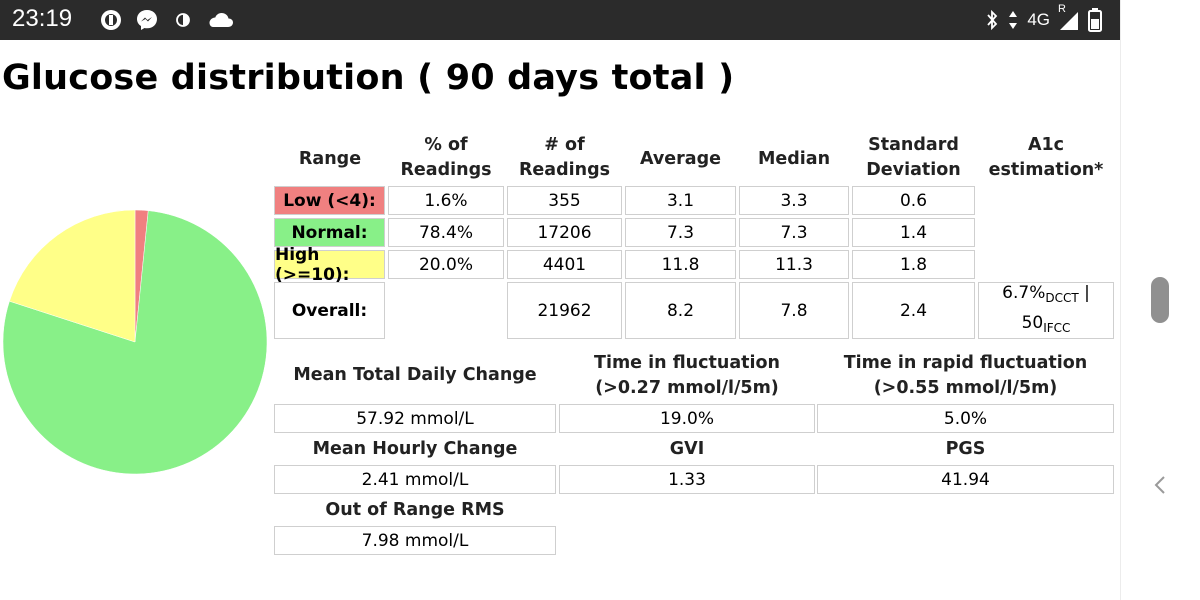 Image resolution: width=1200 pixels, height=600 pixels. I want to click on messenger-icon, so click(147, 20).